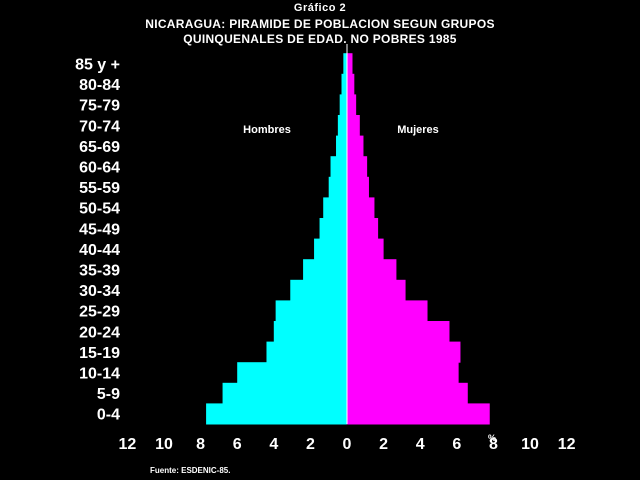 The image size is (640, 480). I want to click on y-tick-label-6: 30-34, so click(99, 291).